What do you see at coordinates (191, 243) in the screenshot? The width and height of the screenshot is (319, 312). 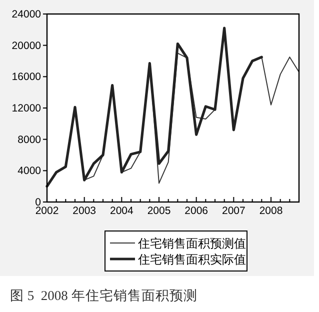 I see `legend-label: 住宅销售面积预测值` at bounding box center [191, 243].